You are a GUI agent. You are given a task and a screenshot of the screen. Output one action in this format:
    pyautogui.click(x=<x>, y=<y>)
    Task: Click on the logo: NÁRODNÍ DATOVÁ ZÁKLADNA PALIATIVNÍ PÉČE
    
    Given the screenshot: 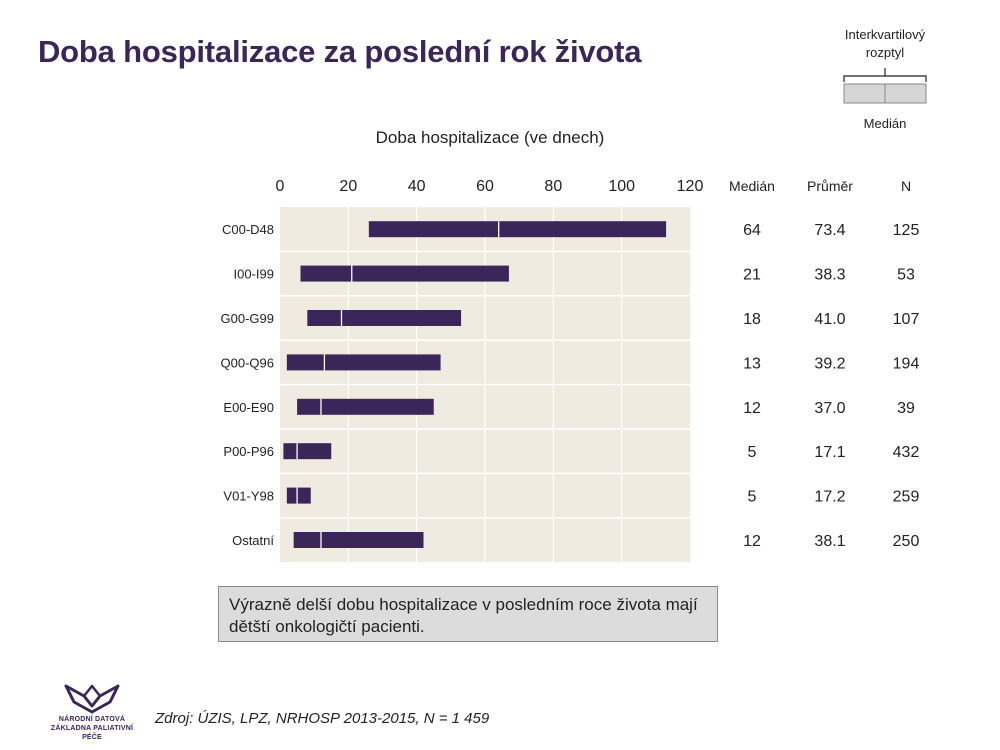 What is the action you would take?
    pyautogui.click(x=92, y=712)
    